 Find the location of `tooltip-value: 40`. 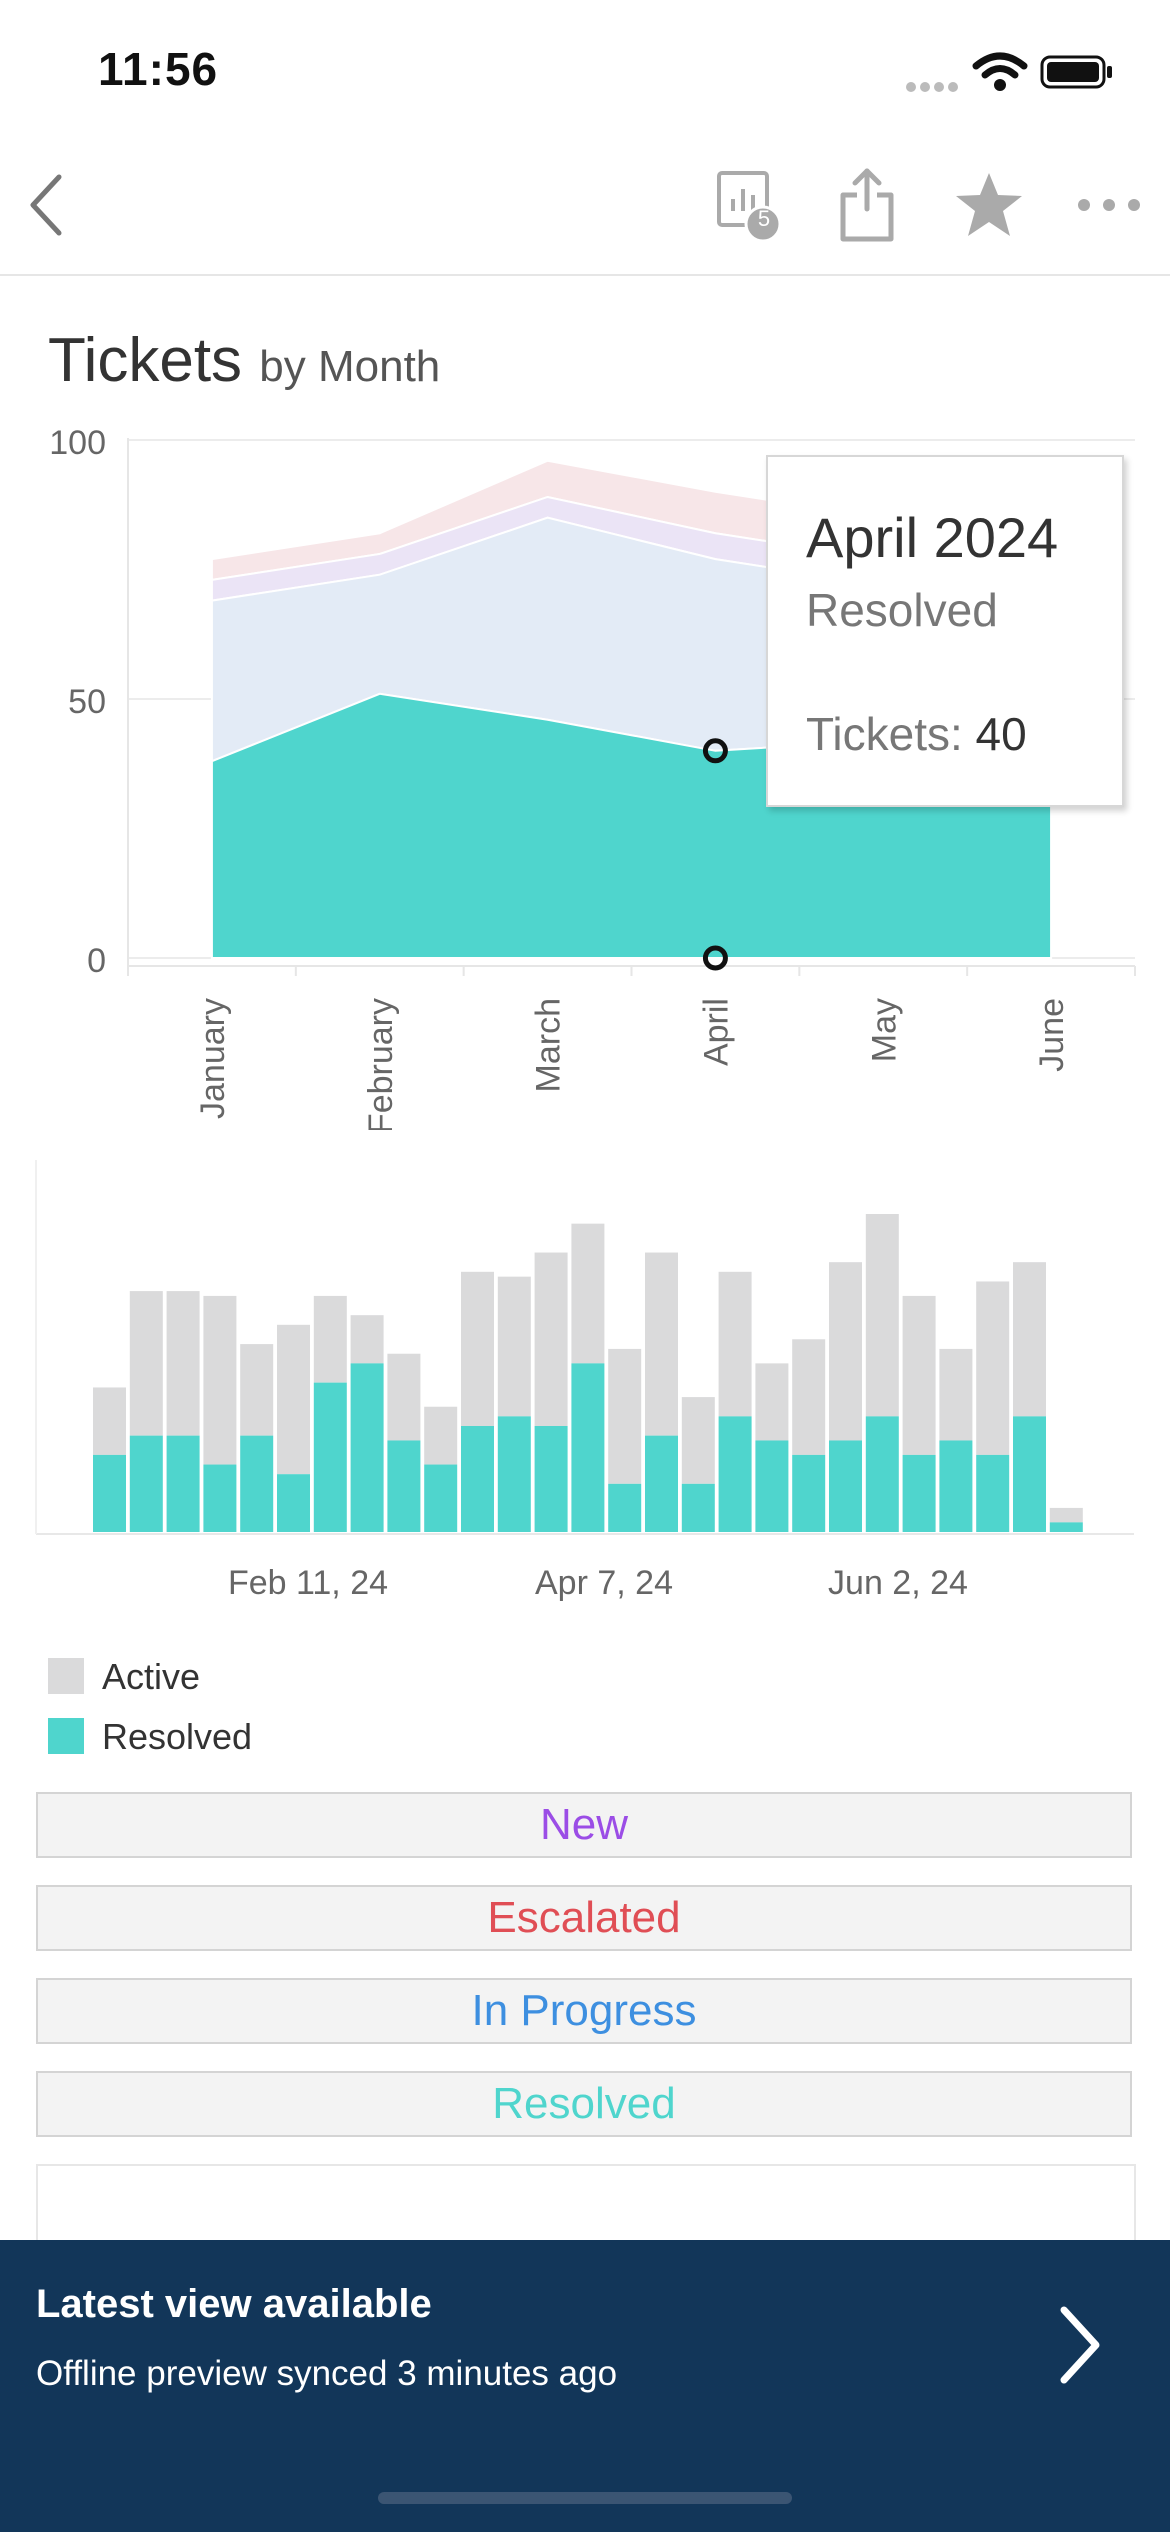

tooltip-value: 40 is located at coordinates (1001, 734).